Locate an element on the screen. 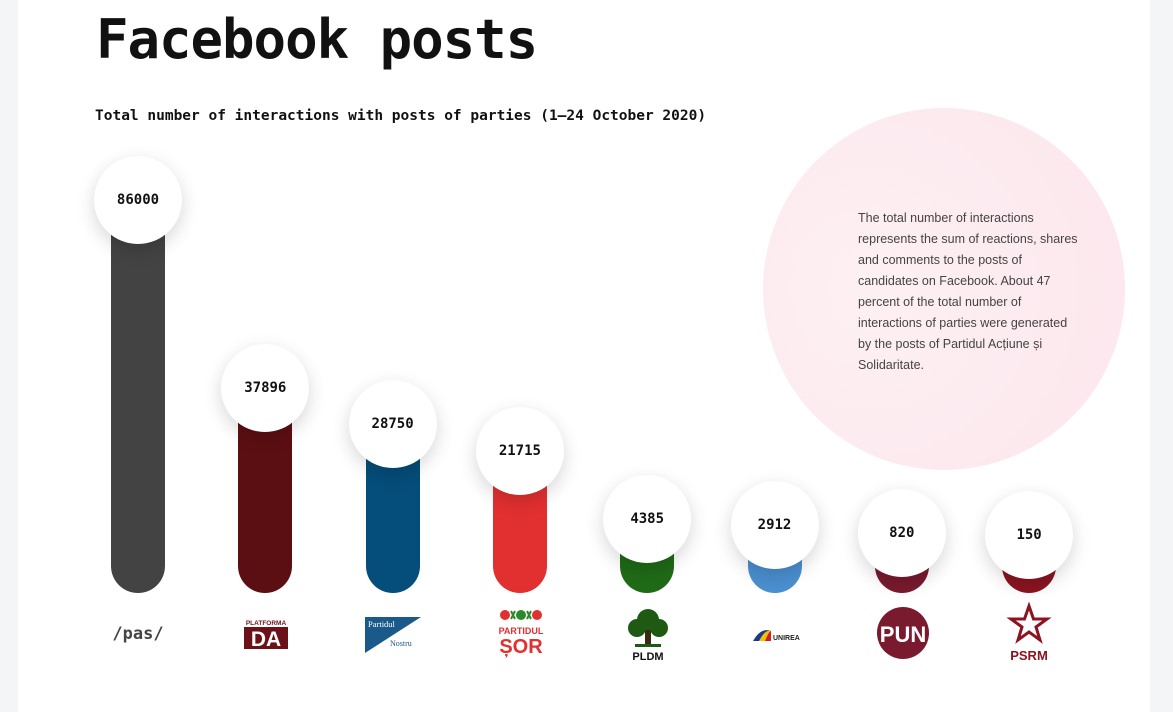  value-label: 2912 is located at coordinates (774, 524).